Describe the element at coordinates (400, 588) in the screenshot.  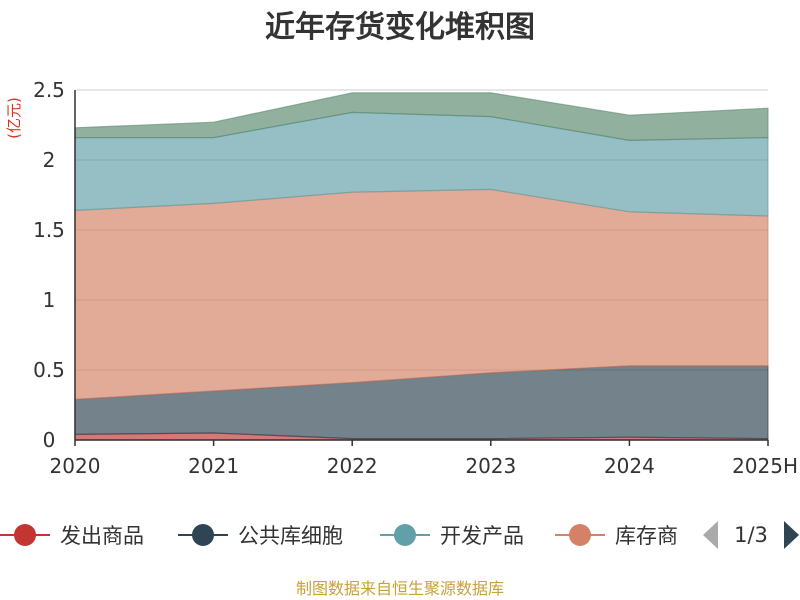
I see `data-source-note: 制图数据来自恒生聚源数据库` at that location.